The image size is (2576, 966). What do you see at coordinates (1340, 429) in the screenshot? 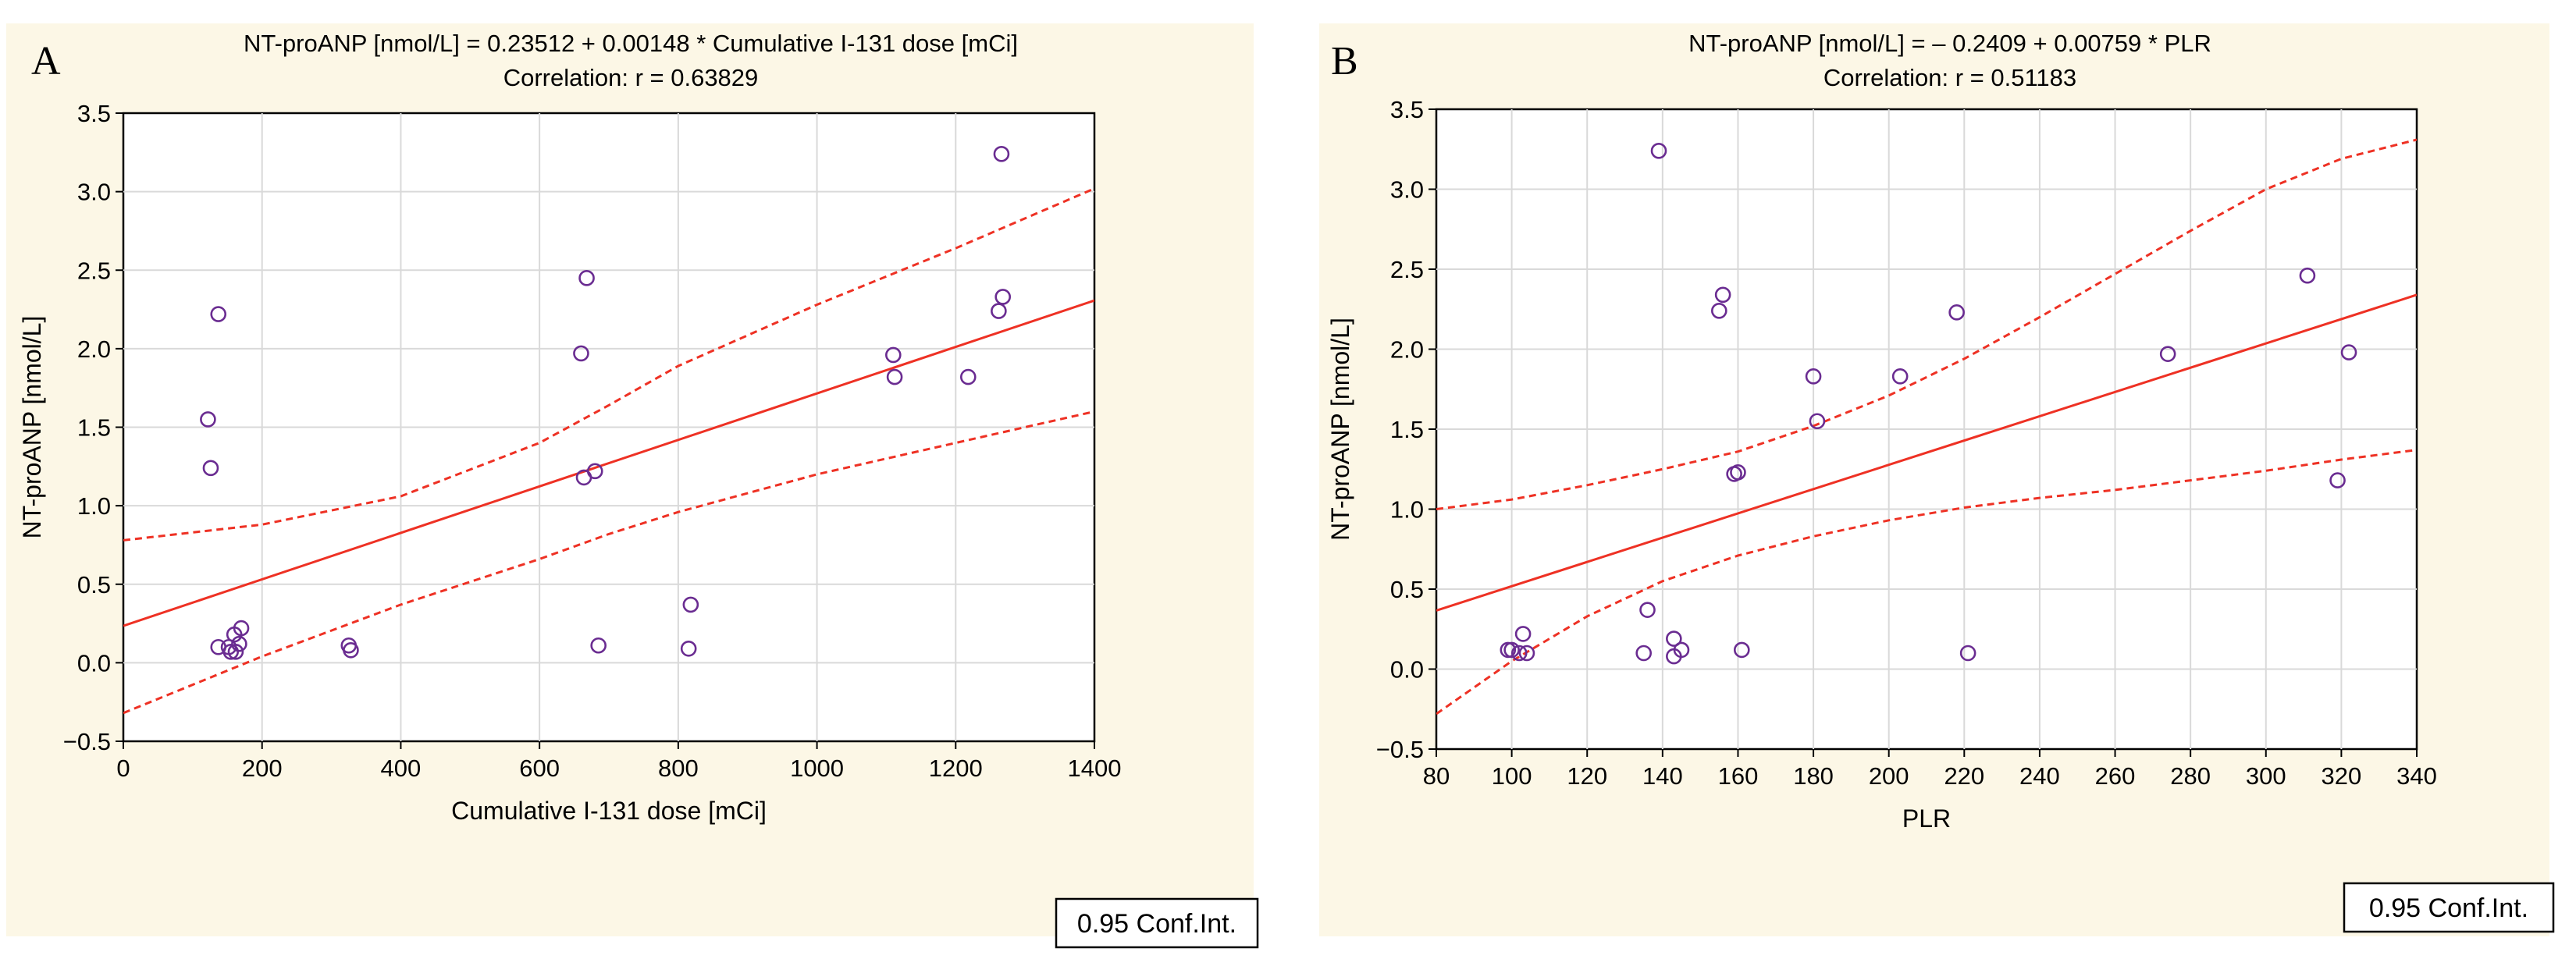
I see `chart-b-y-axis-label: NT-proANP [nmol/L]` at bounding box center [1340, 429].